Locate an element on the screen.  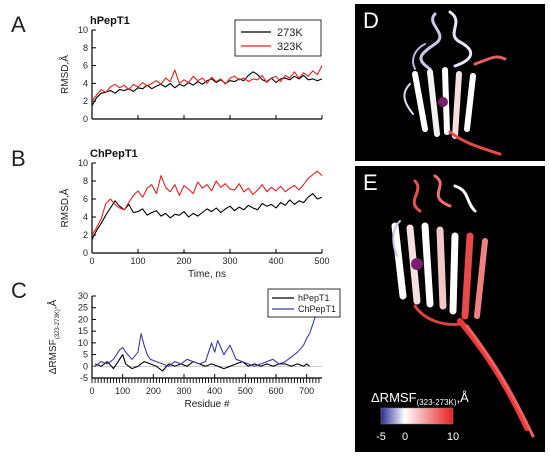
legend-label: hPepT1 is located at coordinates (314, 298).